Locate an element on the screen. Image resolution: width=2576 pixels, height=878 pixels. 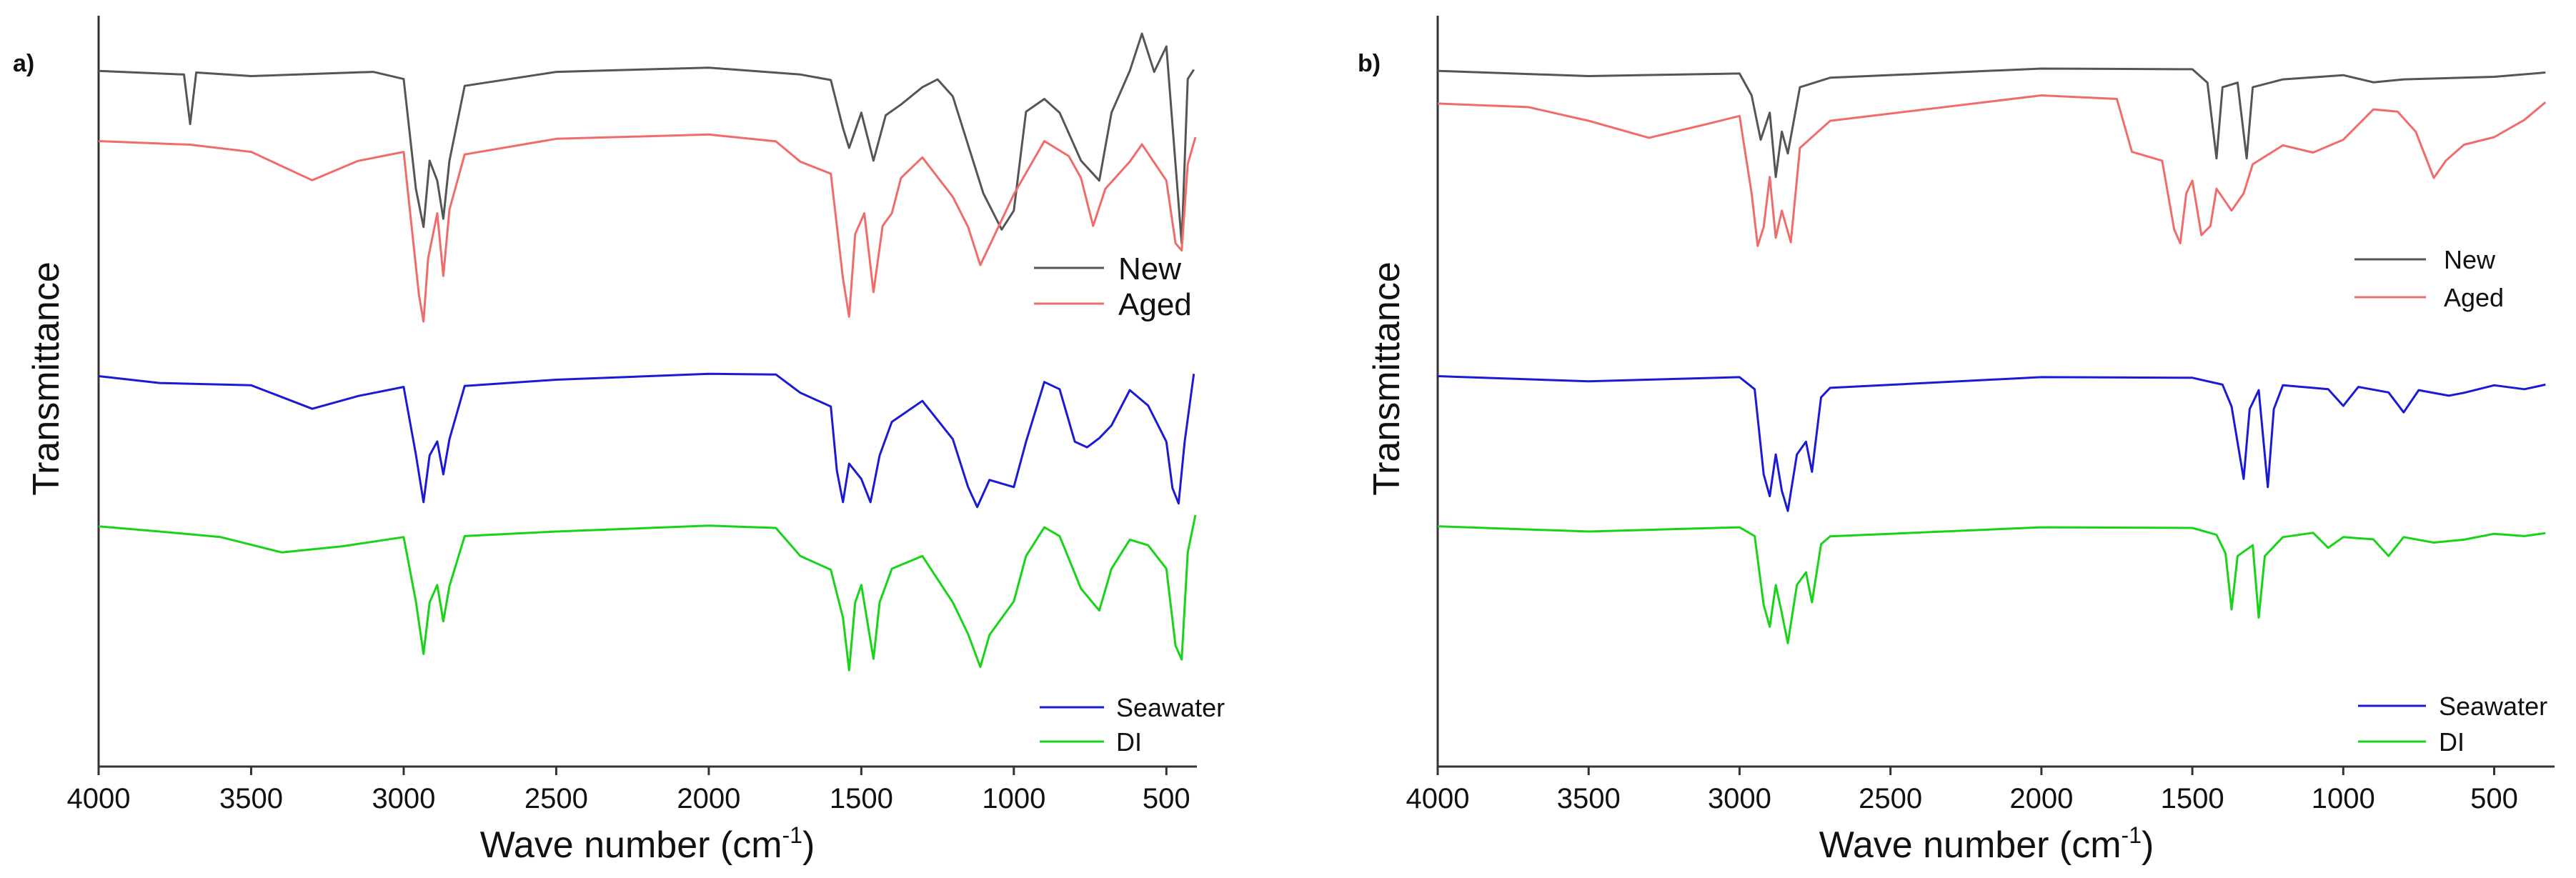
panel-b-x-ticks is located at coordinates (1966, 771).